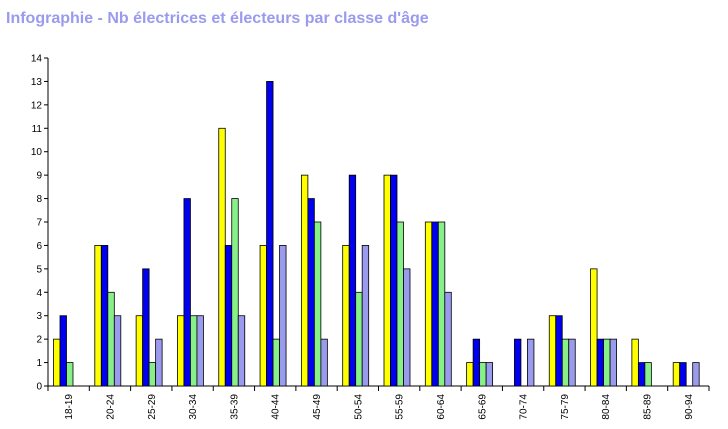 This screenshot has height=429, width=728. Describe the element at coordinates (39, 316) in the screenshot. I see `y-tick-label: 3` at that location.